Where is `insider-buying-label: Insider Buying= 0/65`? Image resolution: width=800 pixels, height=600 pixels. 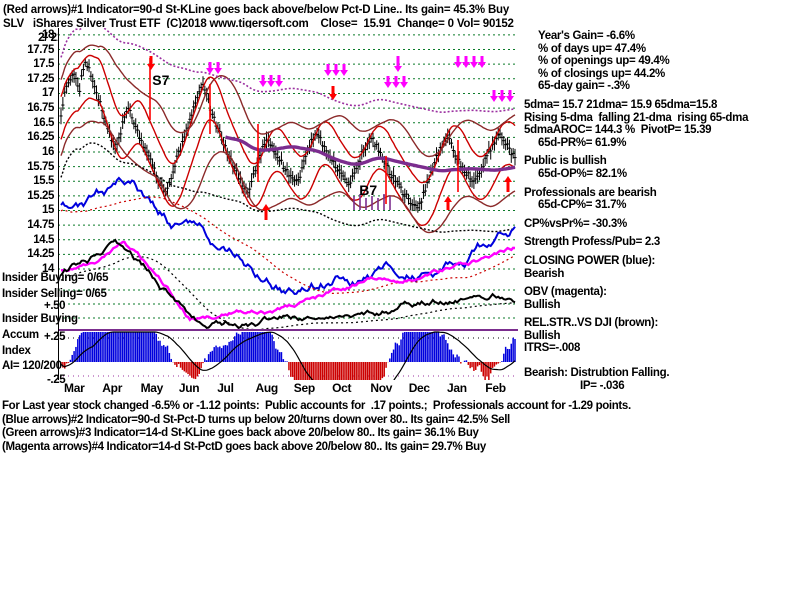 insider-buying-label: Insider Buying= 0/65 is located at coordinates (55, 278).